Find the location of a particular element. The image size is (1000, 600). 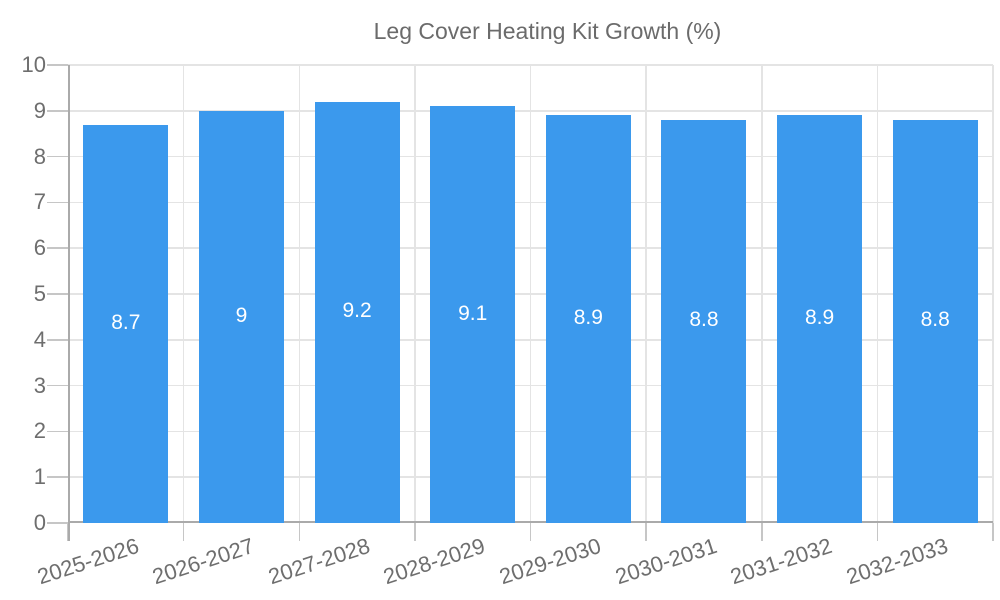

x-axis-label: 2027-2028 is located at coordinates (318, 561).